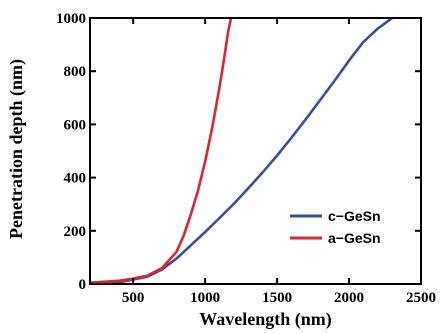 This screenshot has height=333, width=443. What do you see at coordinates (205, 298) in the screenshot?
I see `x-tick-label: 1000` at bounding box center [205, 298].